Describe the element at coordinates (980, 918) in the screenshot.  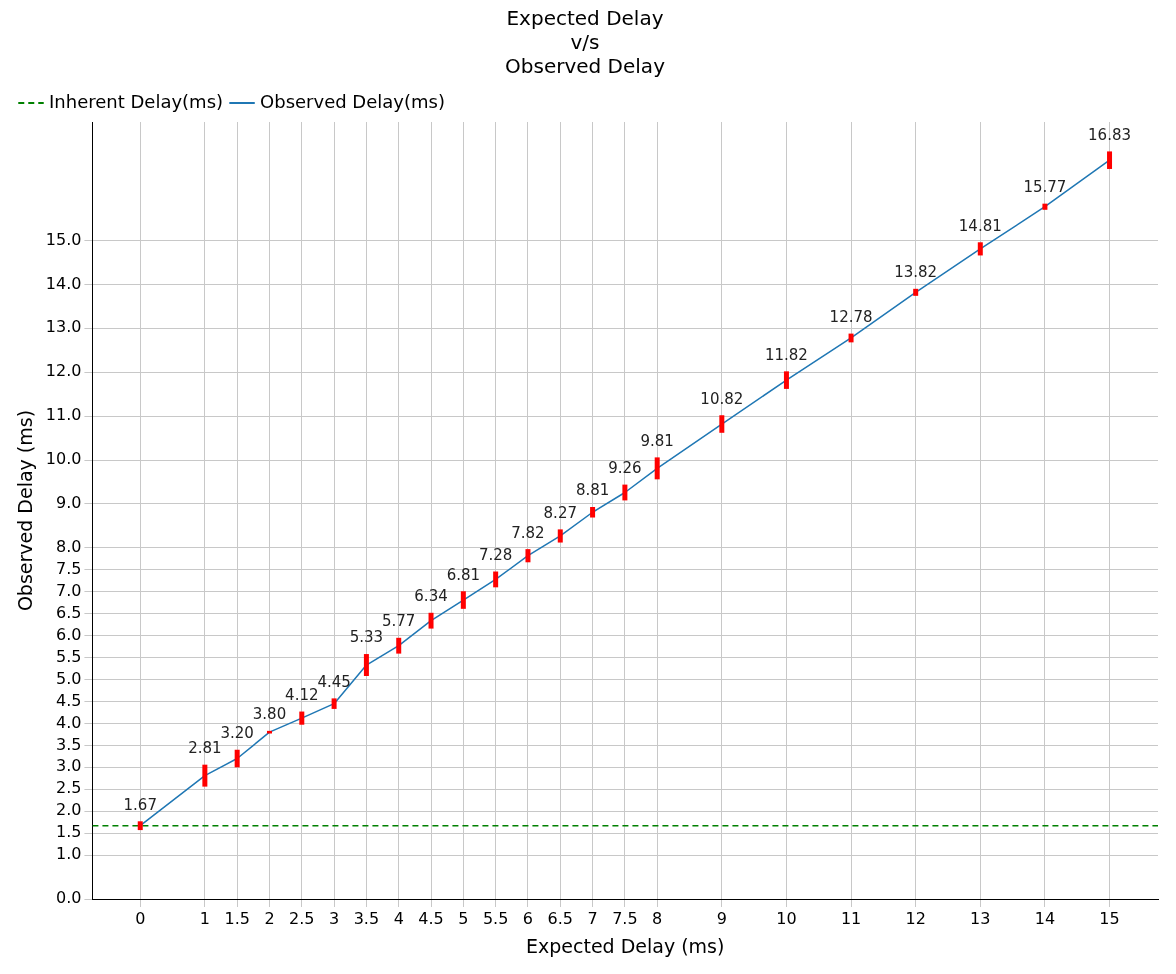
I see `x-tick-label: 13` at that location.